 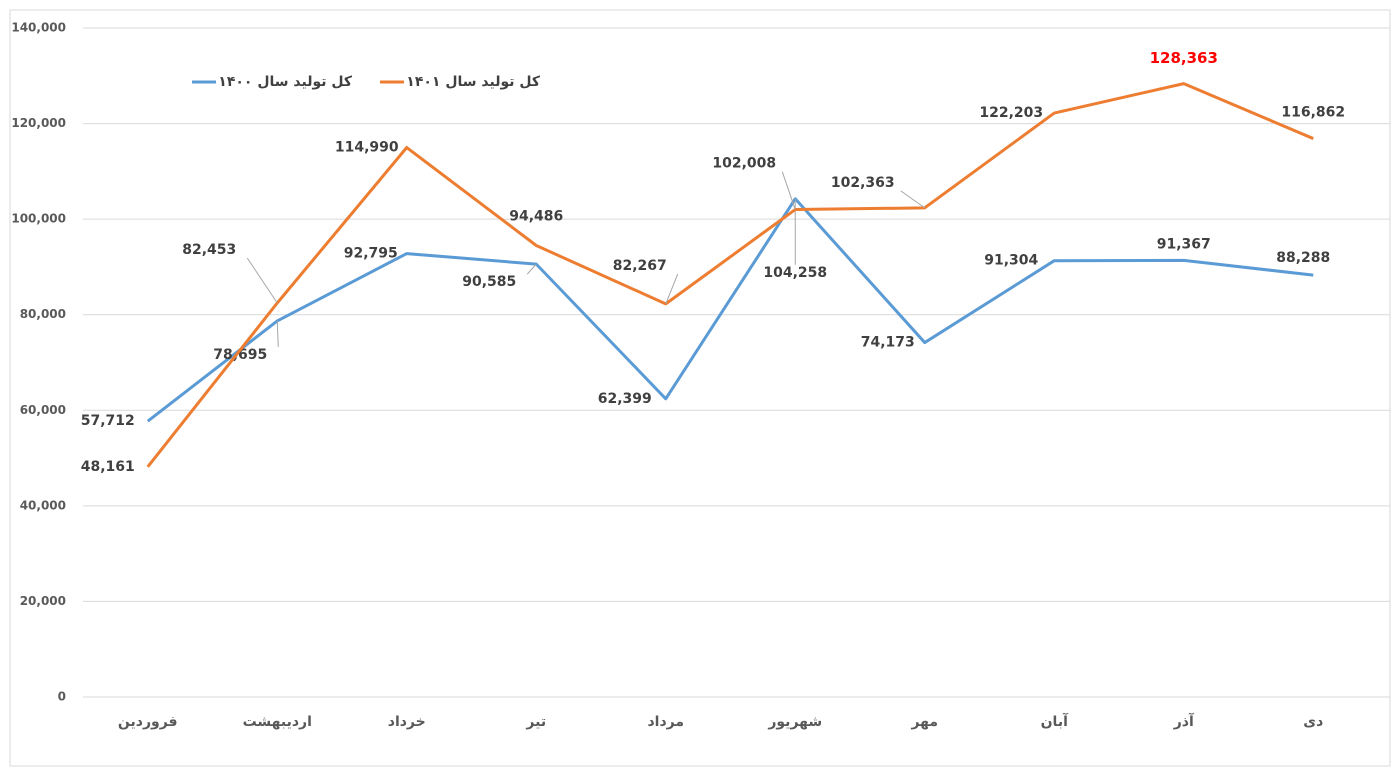 I want to click on x-tick-label: آذر, so click(x=1184, y=721).